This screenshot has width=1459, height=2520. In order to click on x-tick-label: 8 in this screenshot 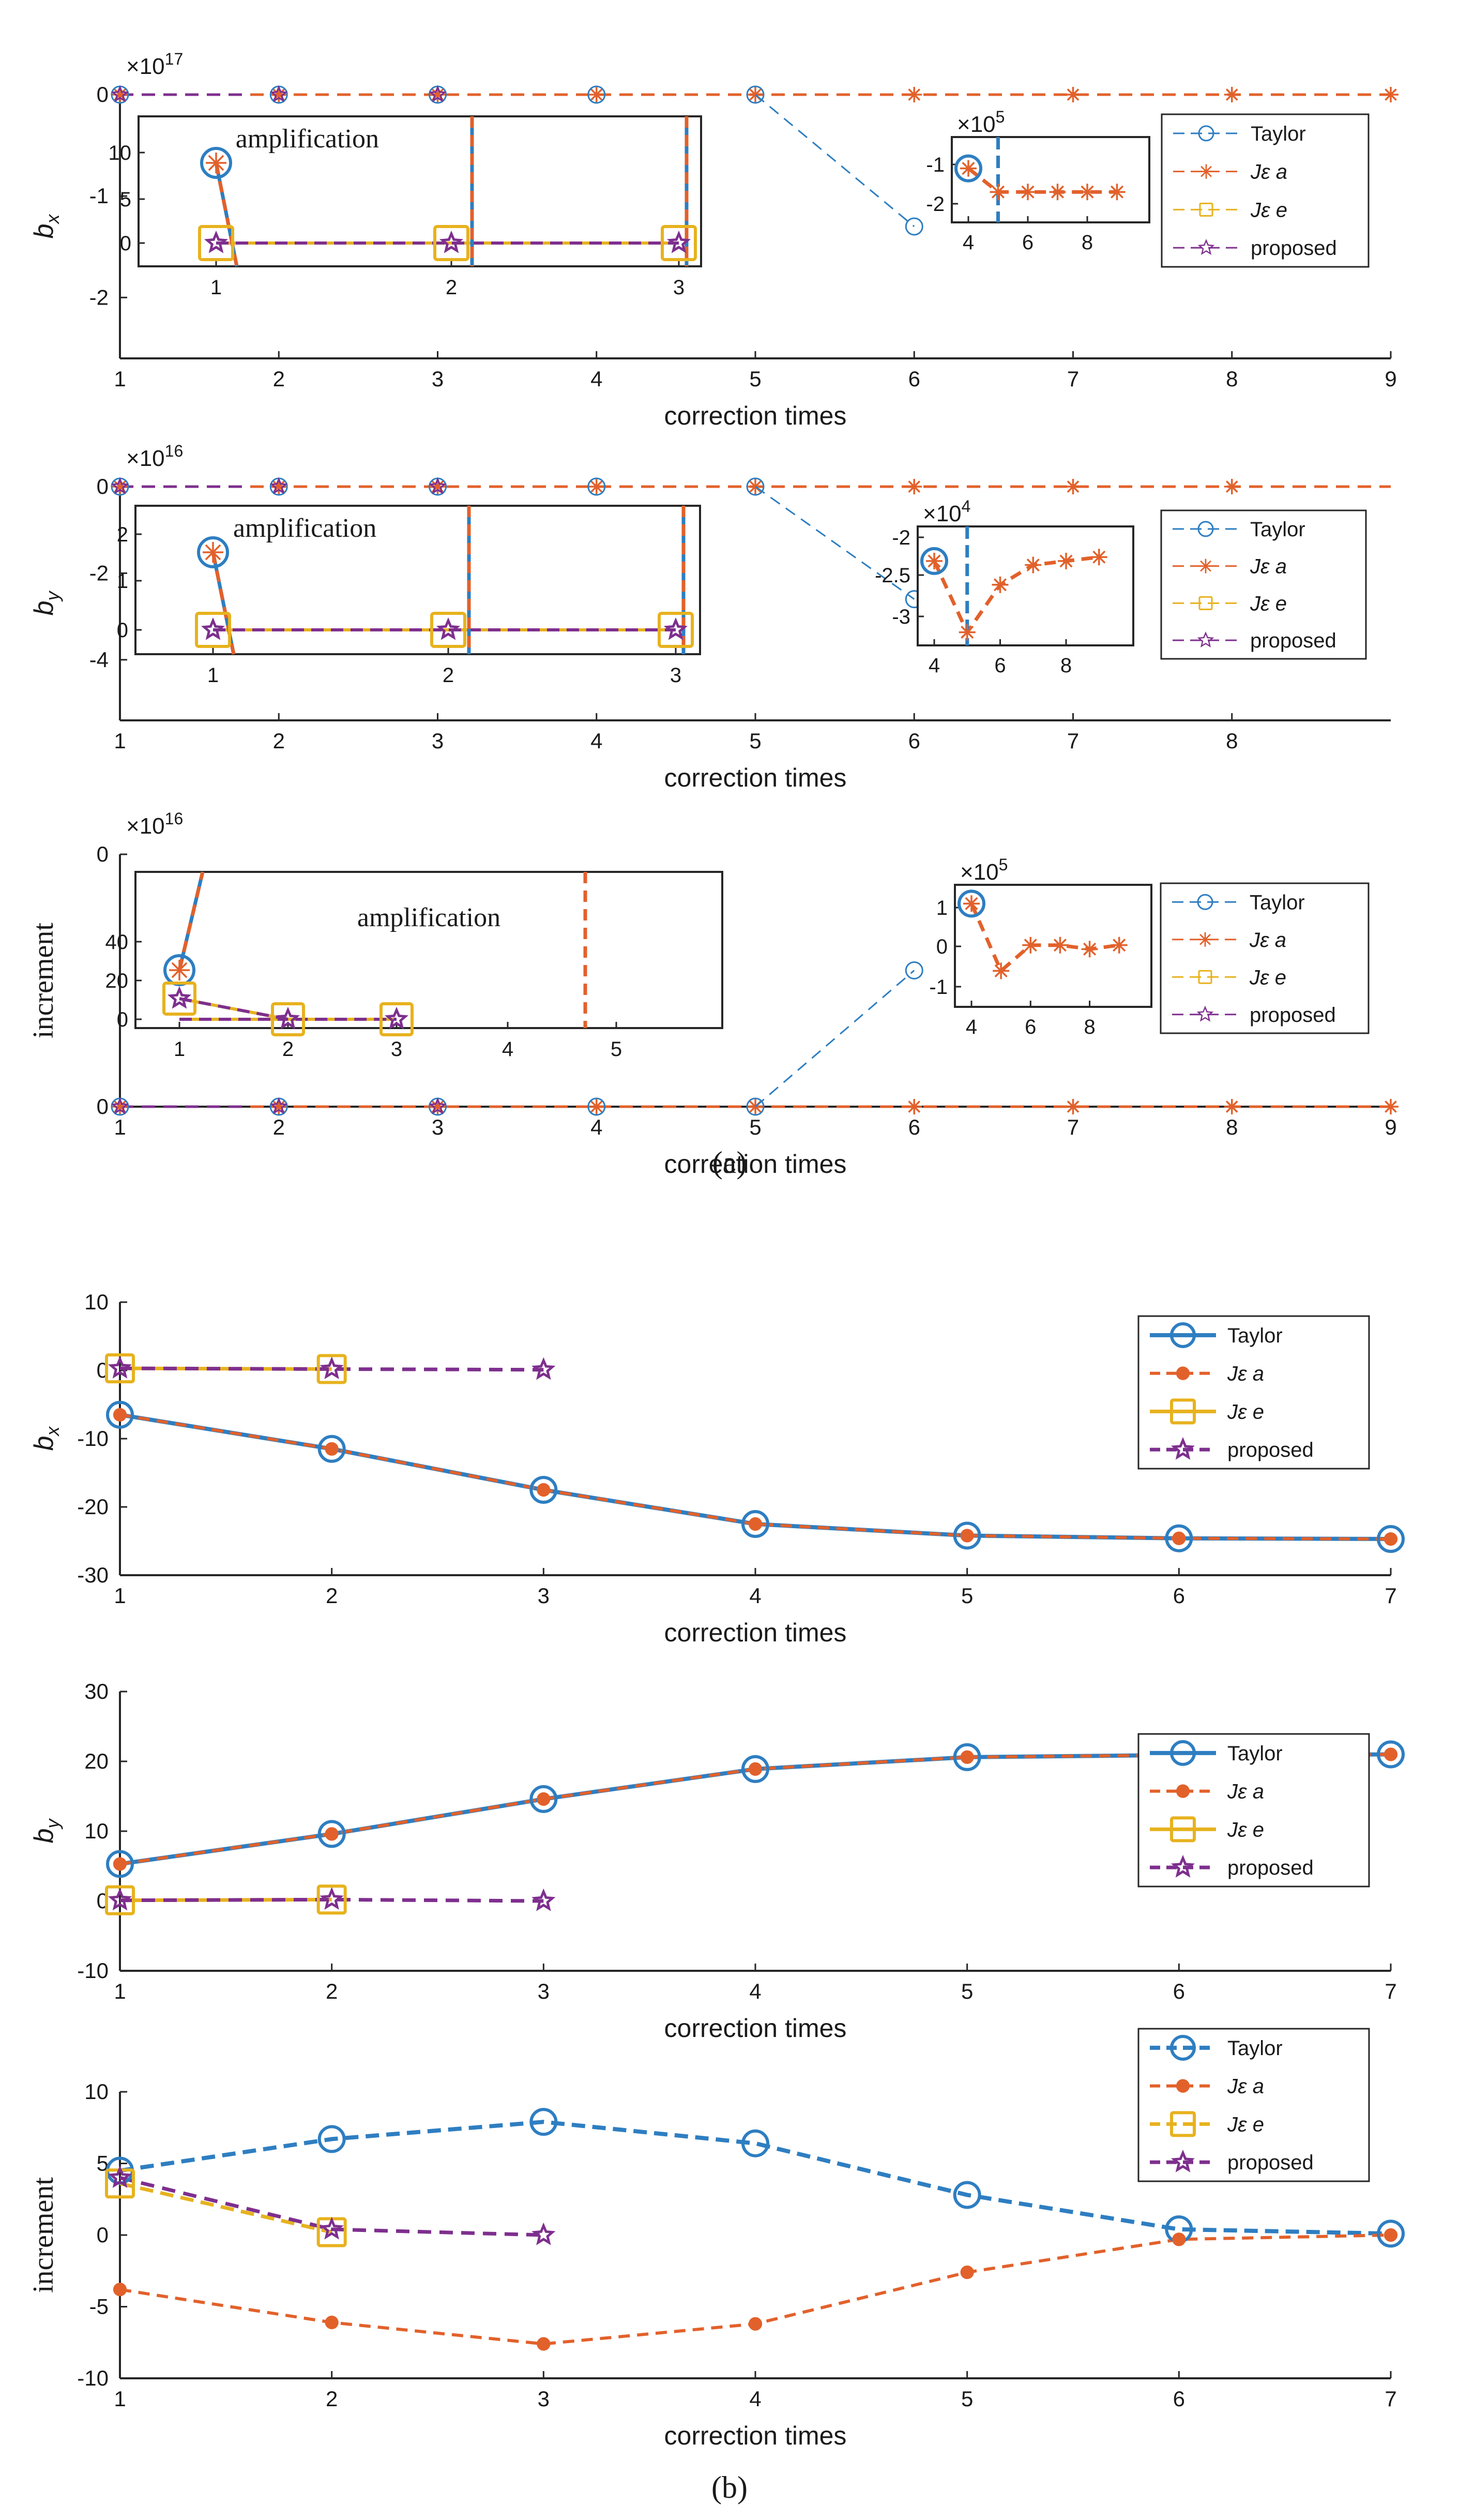, I will do `click(1232, 379)`.